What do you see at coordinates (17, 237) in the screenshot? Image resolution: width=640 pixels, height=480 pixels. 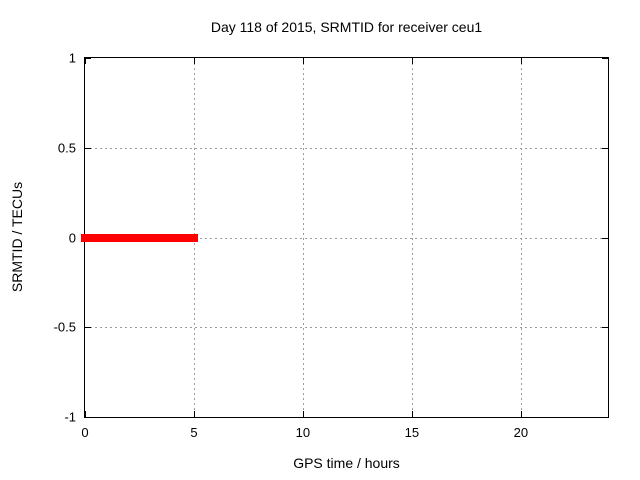 I see `y-axis-label: SRMTID / TECUs` at bounding box center [17, 237].